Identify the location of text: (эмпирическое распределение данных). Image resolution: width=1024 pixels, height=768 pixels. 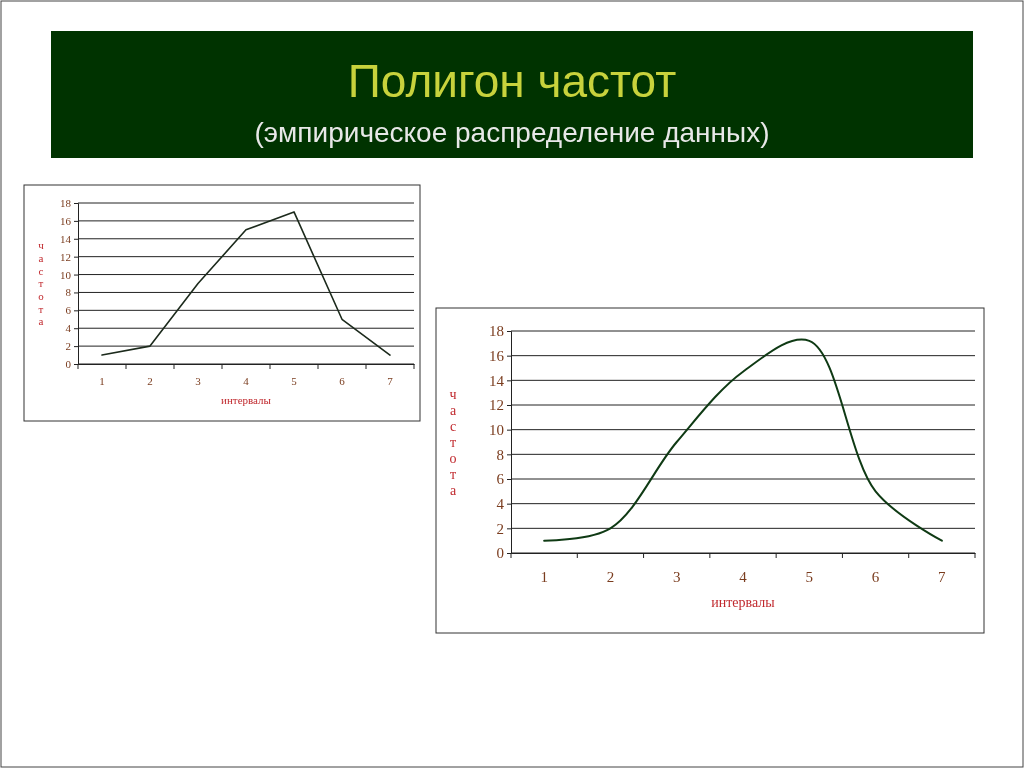
(512, 132).